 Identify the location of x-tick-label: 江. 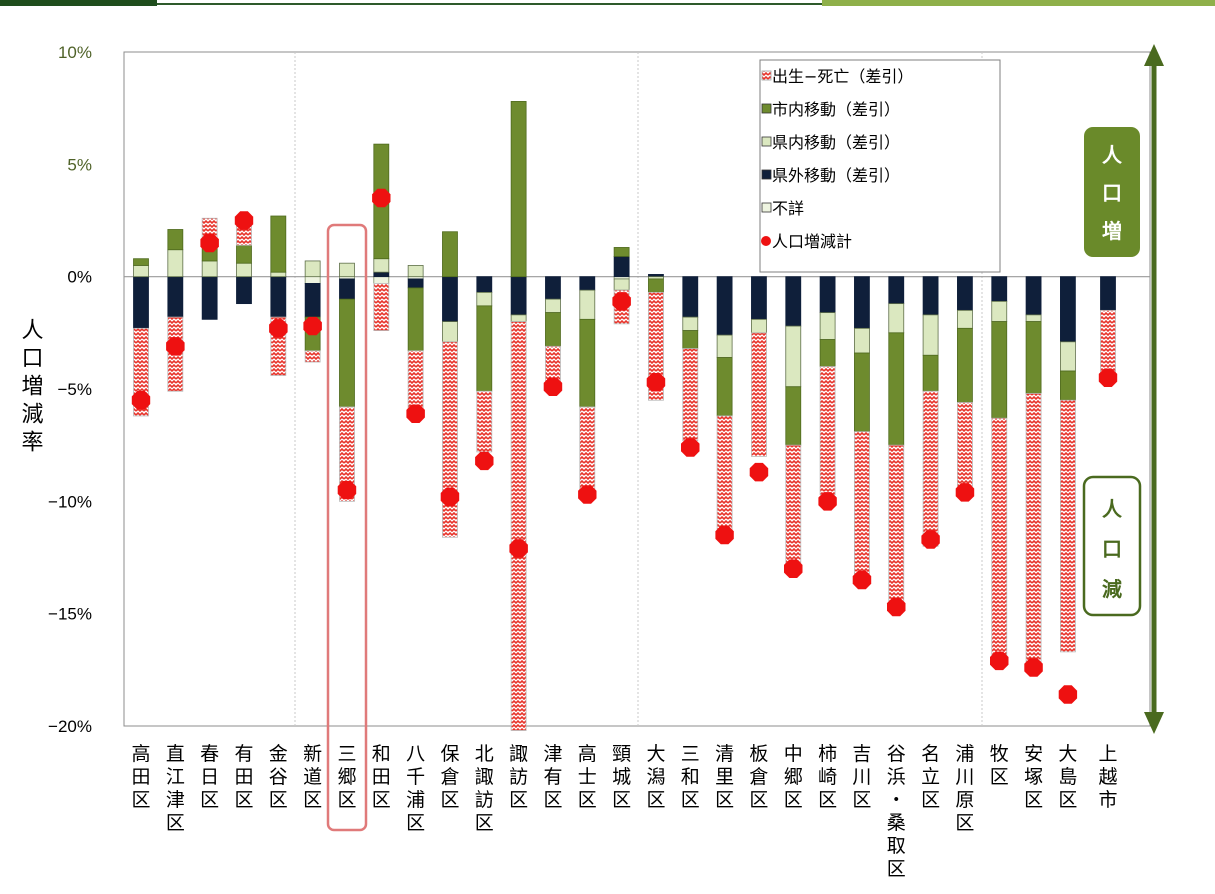
(175, 777).